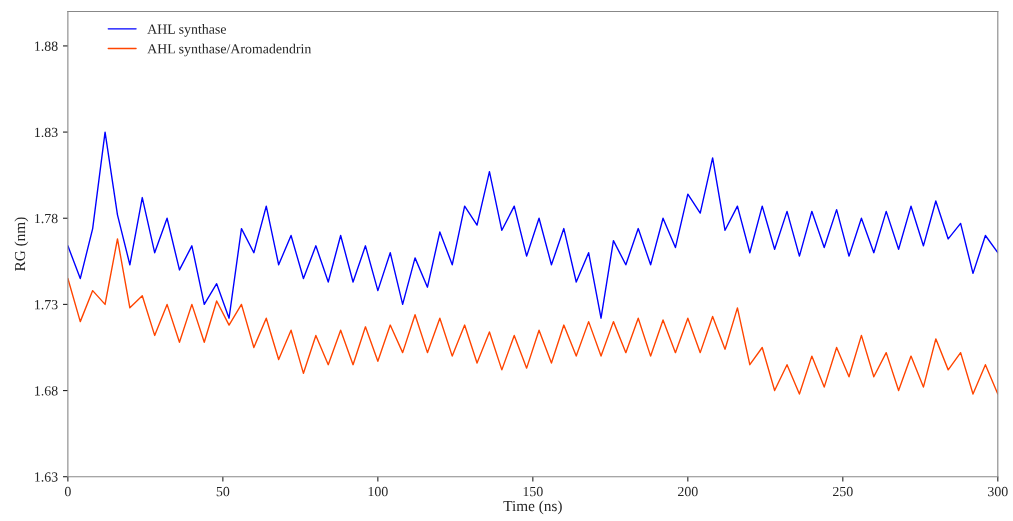 The width and height of the screenshot is (1013, 521). What do you see at coordinates (67, 491) in the screenshot?
I see `x-tick-label: 0` at bounding box center [67, 491].